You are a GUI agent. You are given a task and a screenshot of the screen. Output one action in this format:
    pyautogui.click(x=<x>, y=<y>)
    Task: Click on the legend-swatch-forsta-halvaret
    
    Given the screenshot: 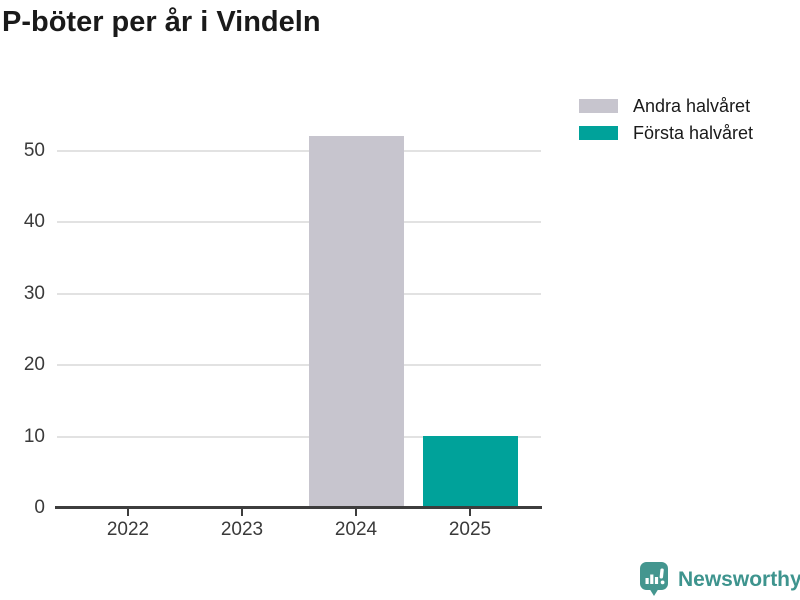 What is the action you would take?
    pyautogui.click(x=598, y=133)
    